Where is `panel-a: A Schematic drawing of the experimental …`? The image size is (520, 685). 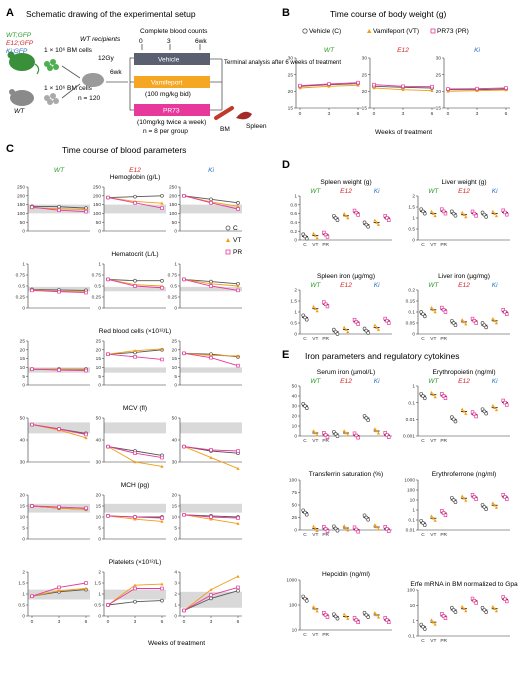
panel-a: A Schematic drawing of the experimental … is located at coordinates (173, 71).